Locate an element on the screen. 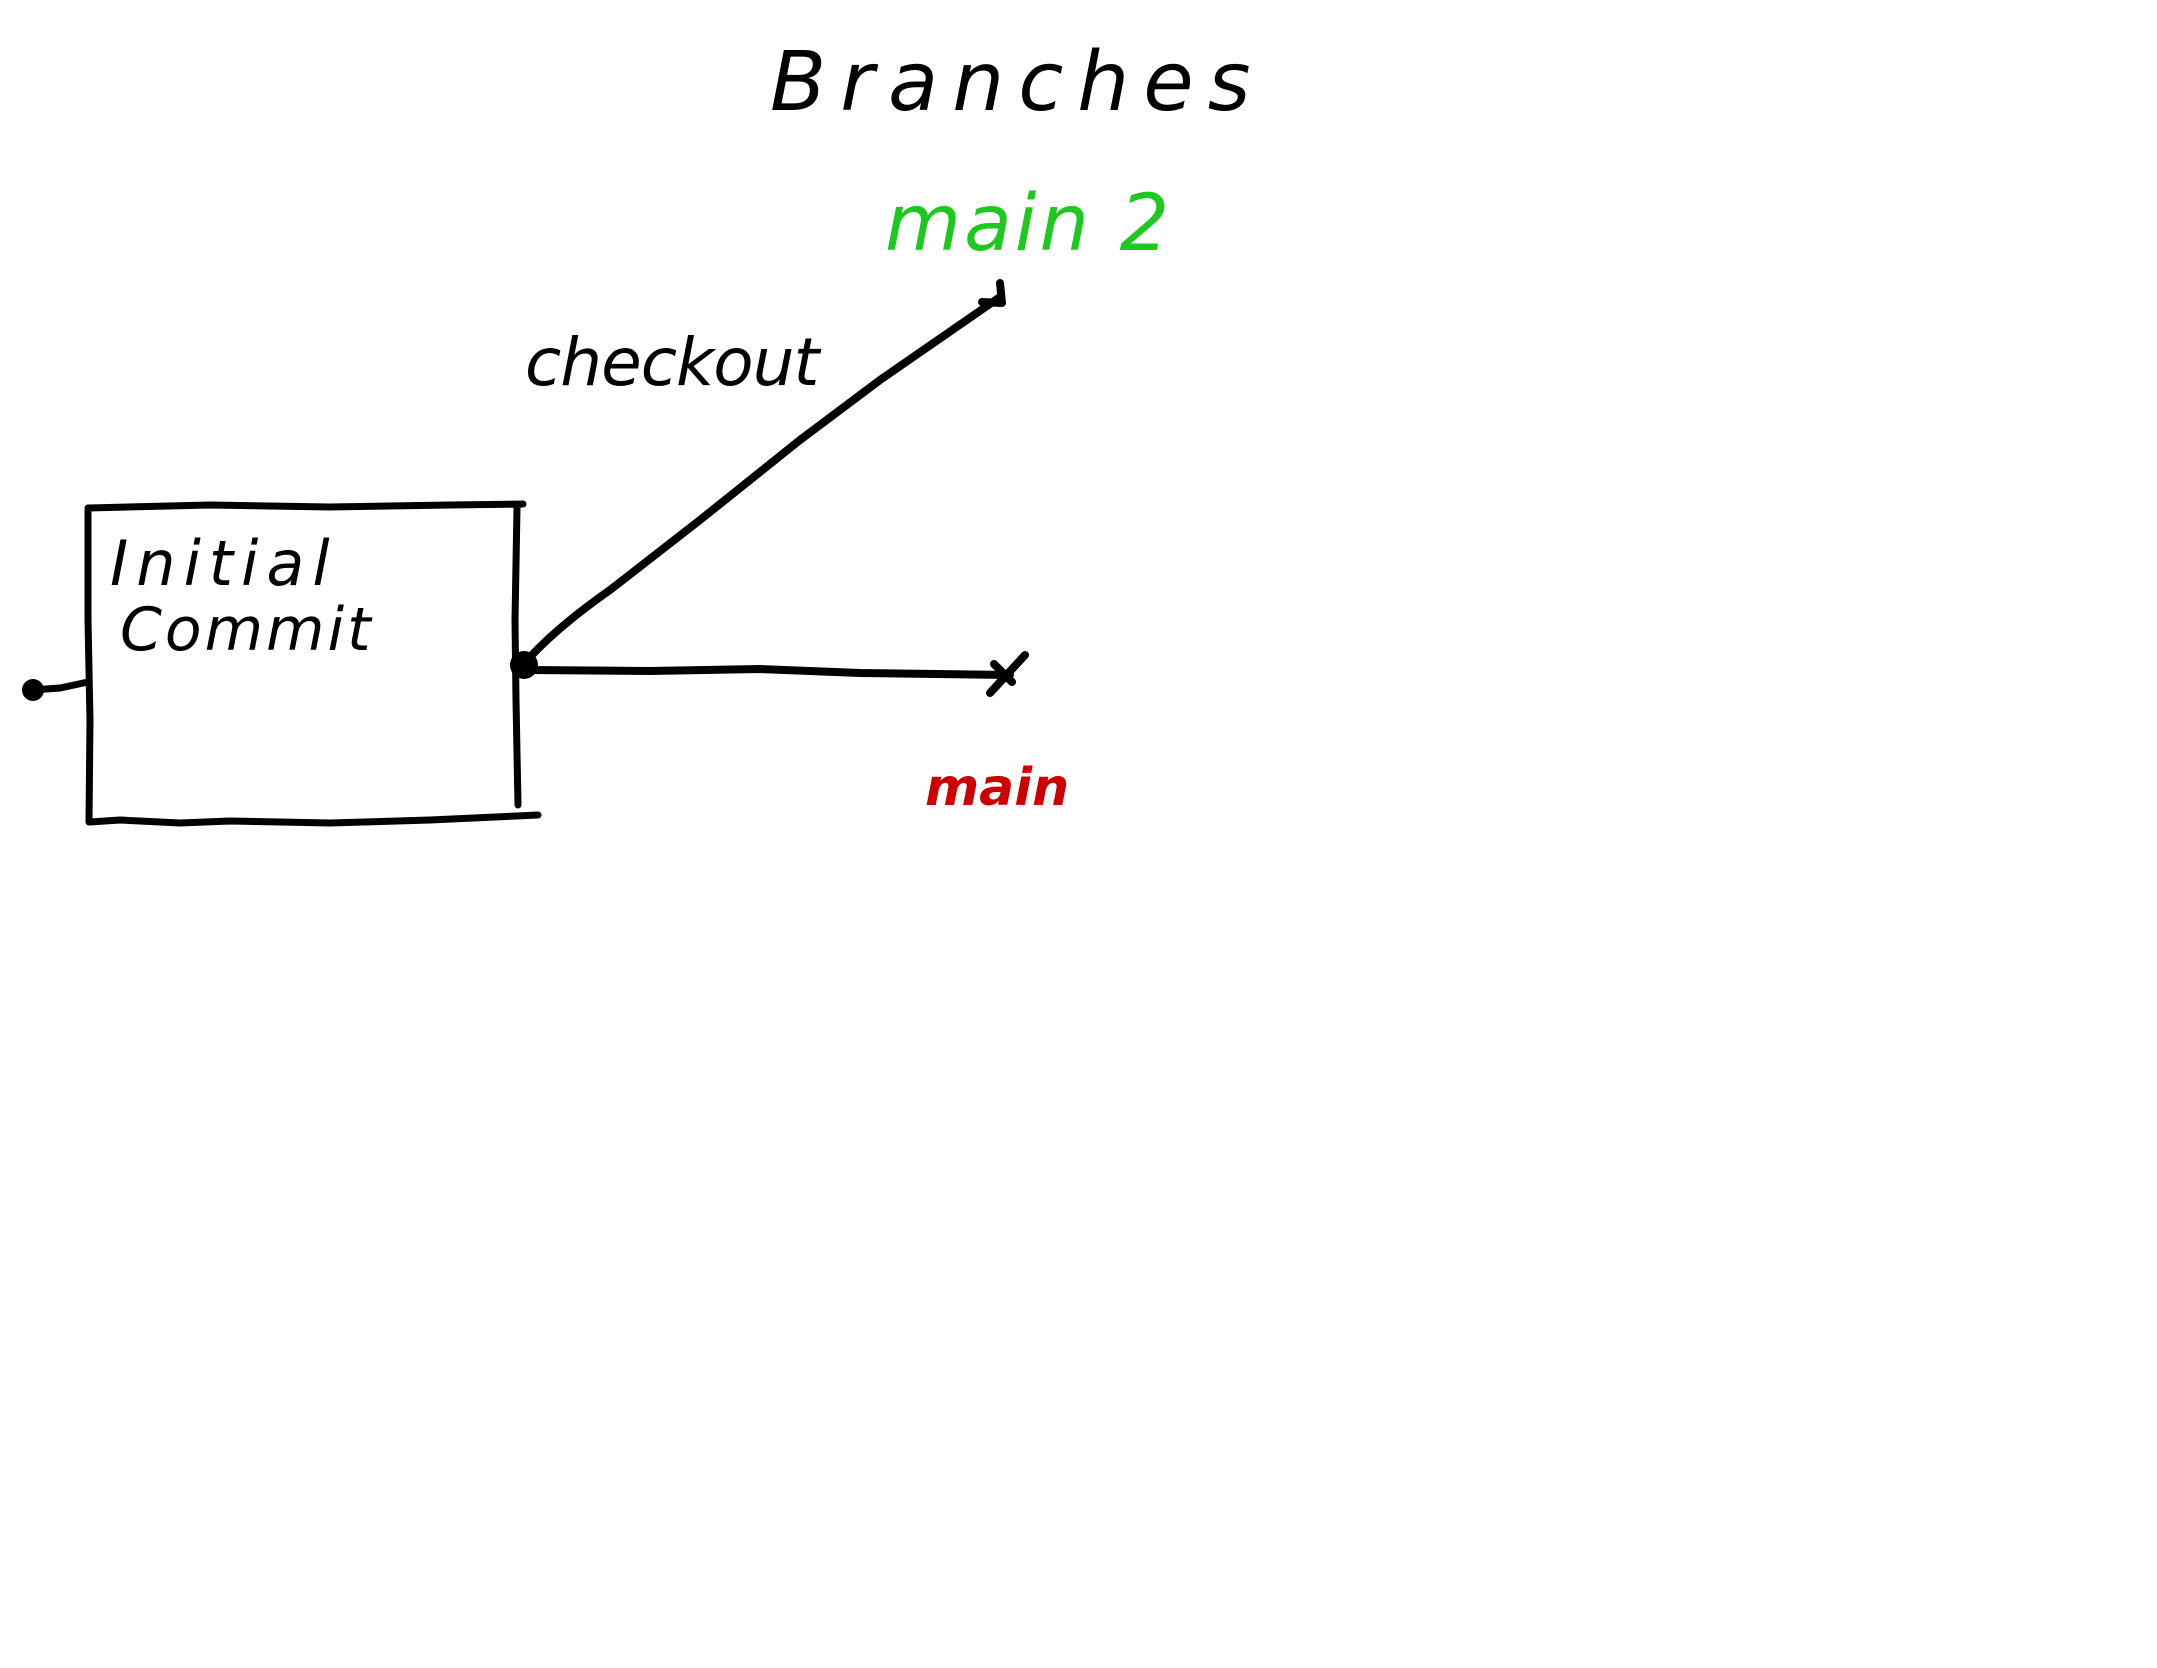 The image size is (2157, 1668). commit-label-line1: Initial is located at coordinates (224, 563).